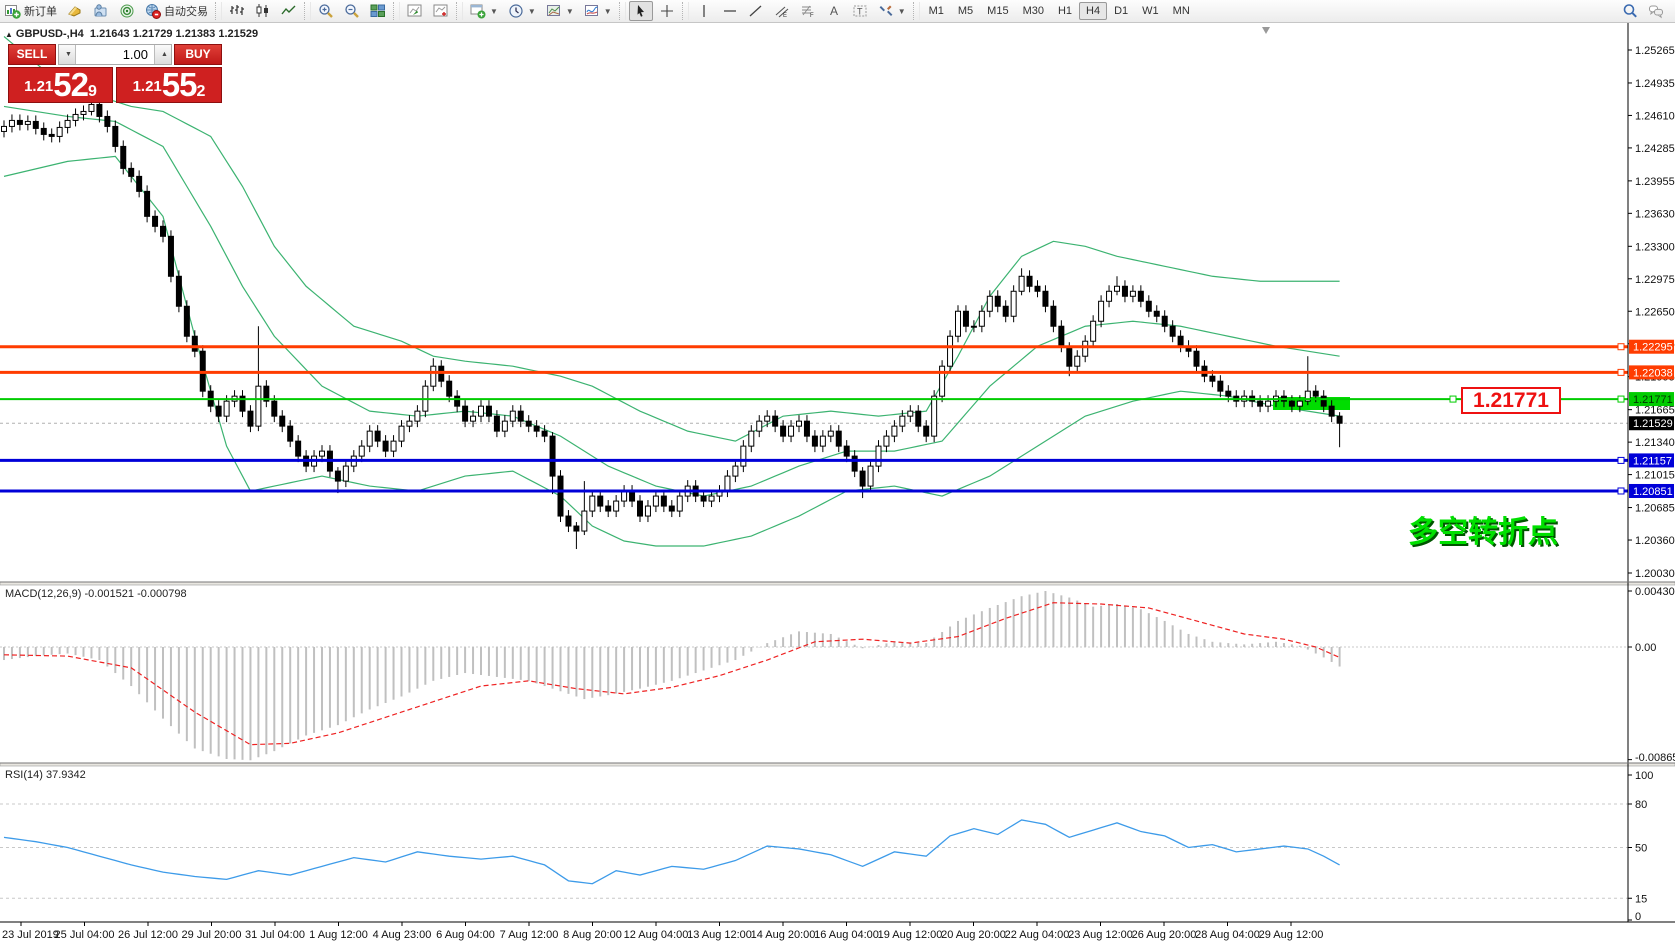  What do you see at coordinates (96, 594) in the screenshot?
I see `macd-label: MACD(12,26,9) -0.001521 -0.000798` at bounding box center [96, 594].